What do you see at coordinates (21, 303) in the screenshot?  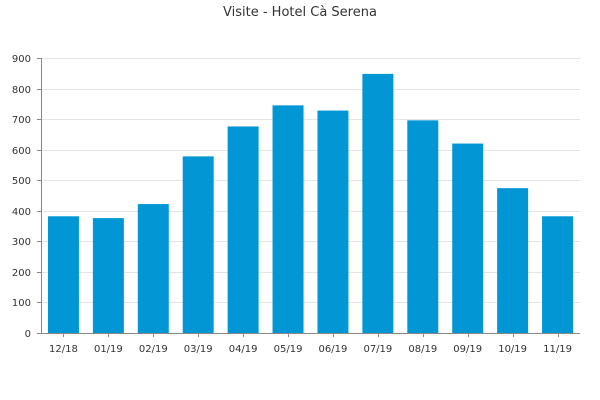 I see `y-tick-label: 100` at bounding box center [21, 303].